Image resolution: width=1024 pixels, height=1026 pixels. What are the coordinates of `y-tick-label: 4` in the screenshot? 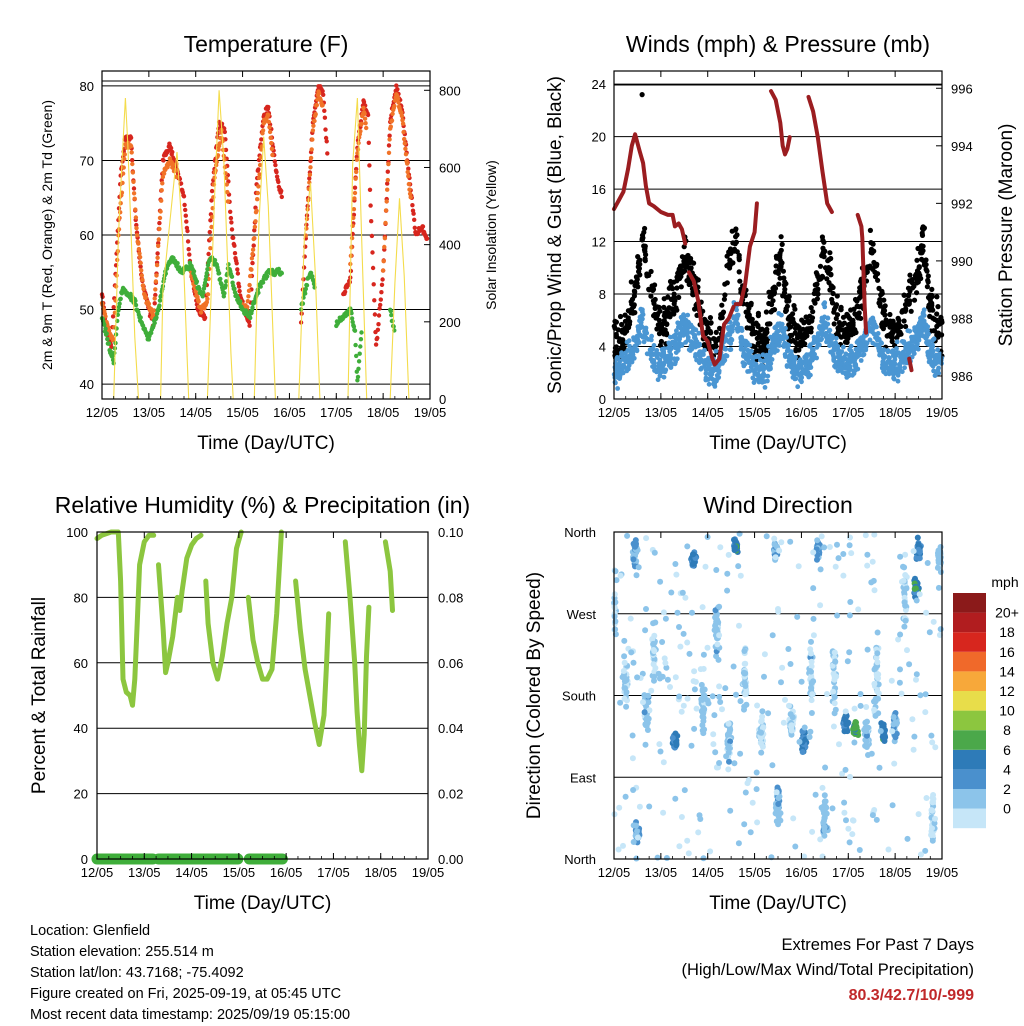 It's located at (602, 347).